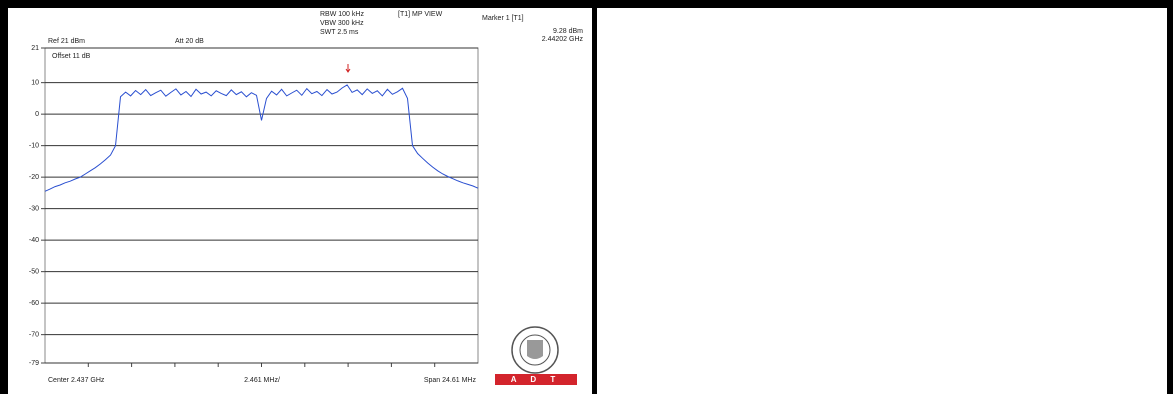 This screenshot has width=1173, height=399. I want to click on attenuation: Att 20 dB, so click(189, 41).